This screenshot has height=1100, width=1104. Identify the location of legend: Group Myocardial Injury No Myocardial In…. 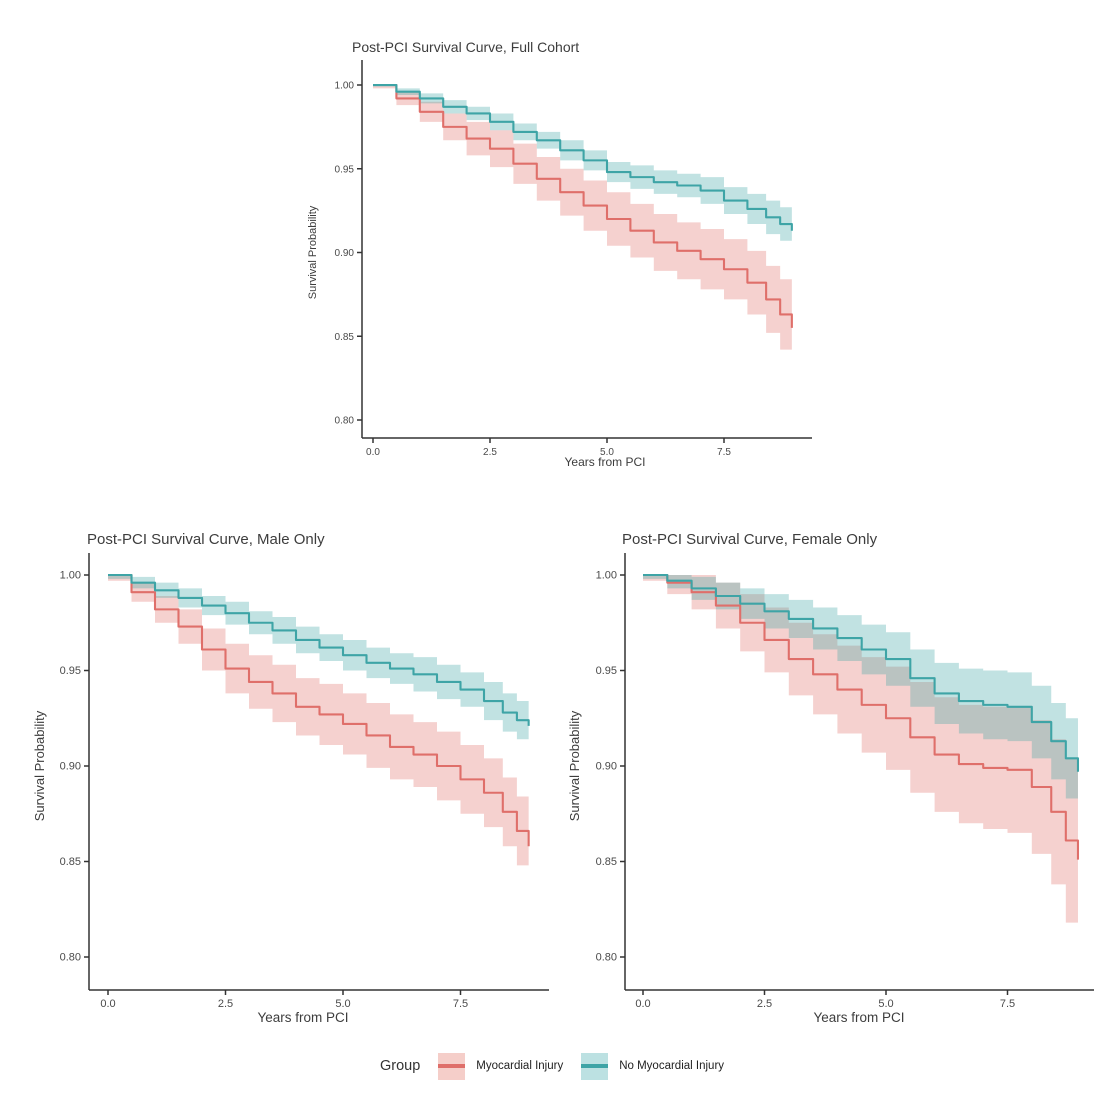
(552, 1066).